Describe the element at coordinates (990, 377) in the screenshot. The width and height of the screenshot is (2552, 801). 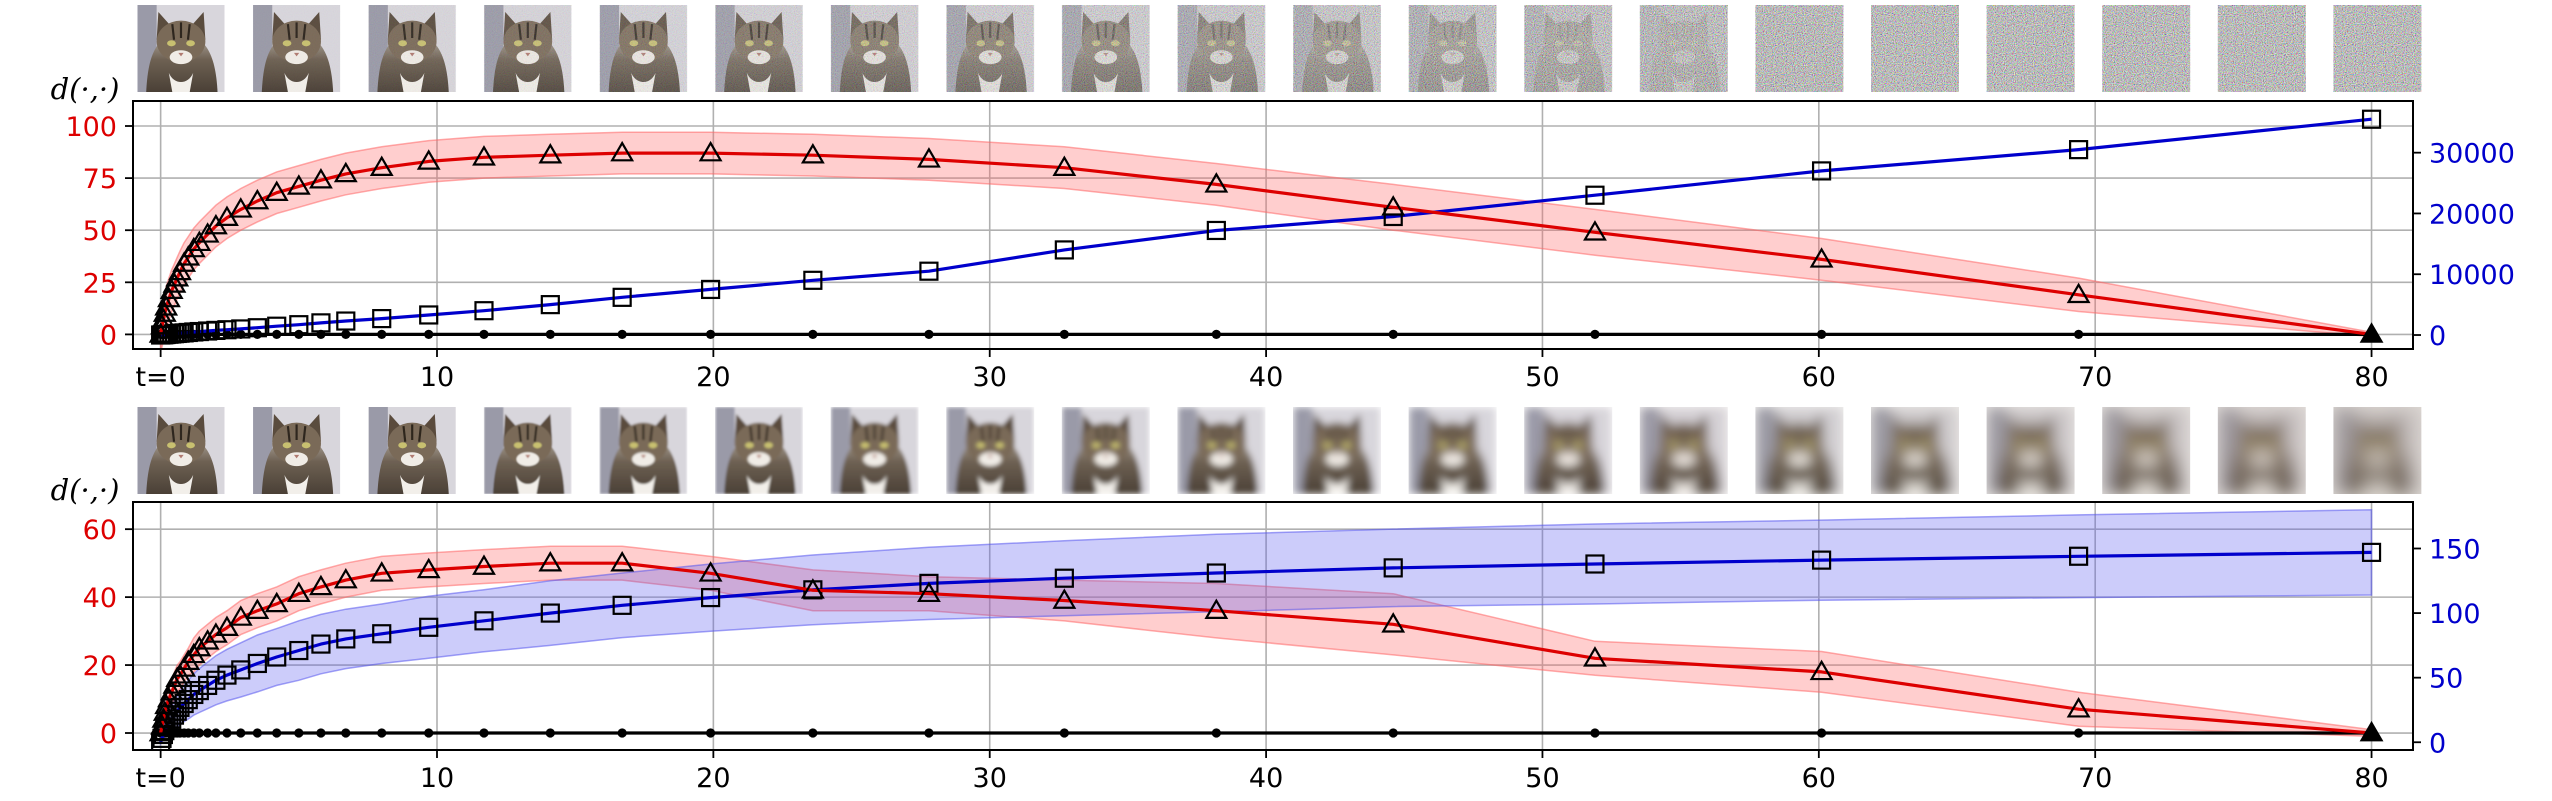
I see `x-tick-label: 30` at that location.